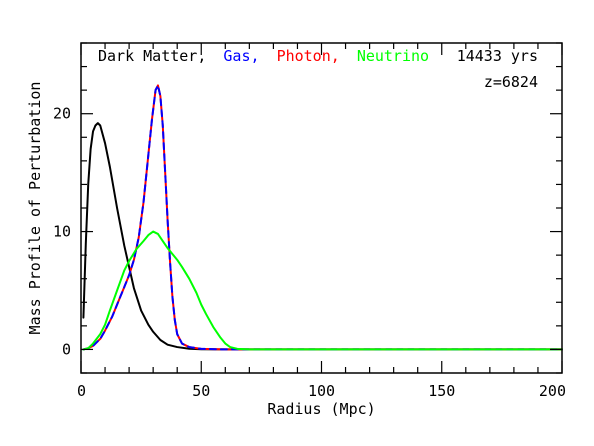 The height and width of the screenshot is (446, 594). Describe the element at coordinates (66, 349) in the screenshot. I see `y-tick-label: 0` at that location.